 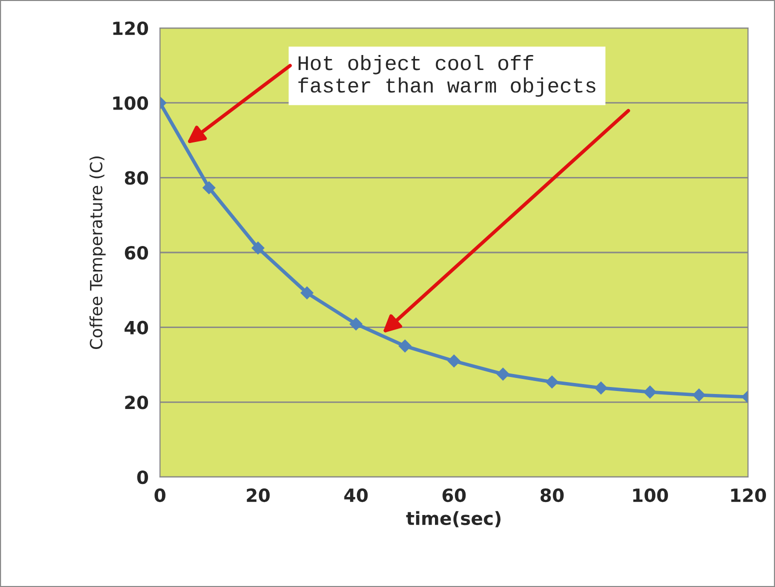 I want to click on y-axis-title: Coffee Temperature (C), so click(x=98, y=253).